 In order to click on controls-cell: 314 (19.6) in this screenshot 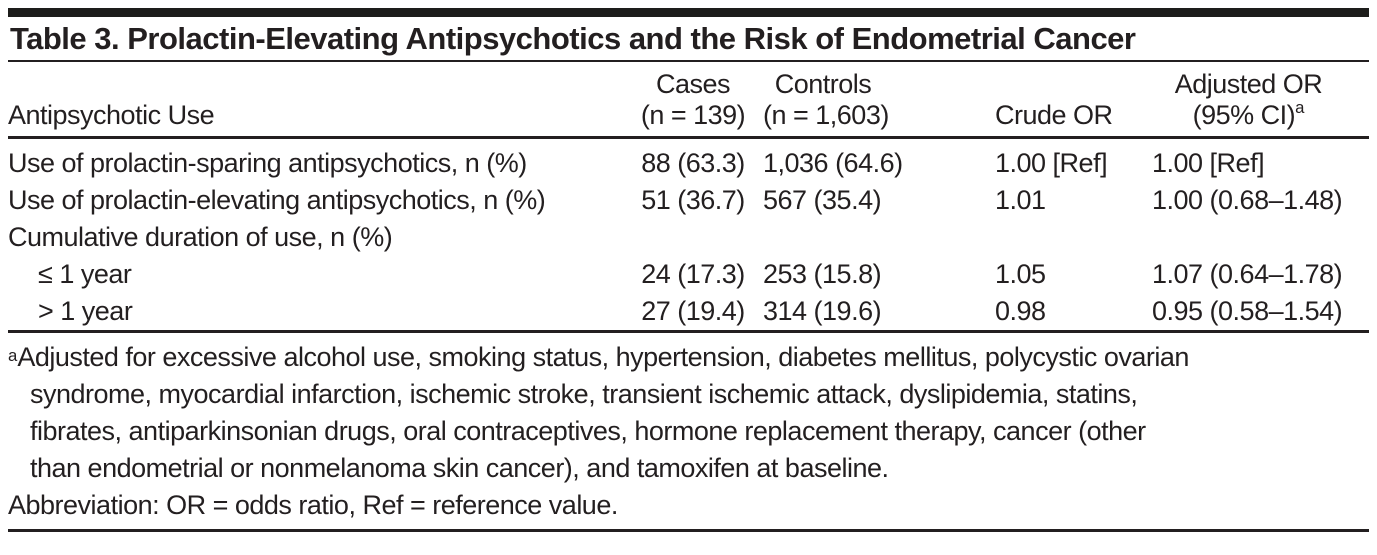, I will do `click(822, 310)`.